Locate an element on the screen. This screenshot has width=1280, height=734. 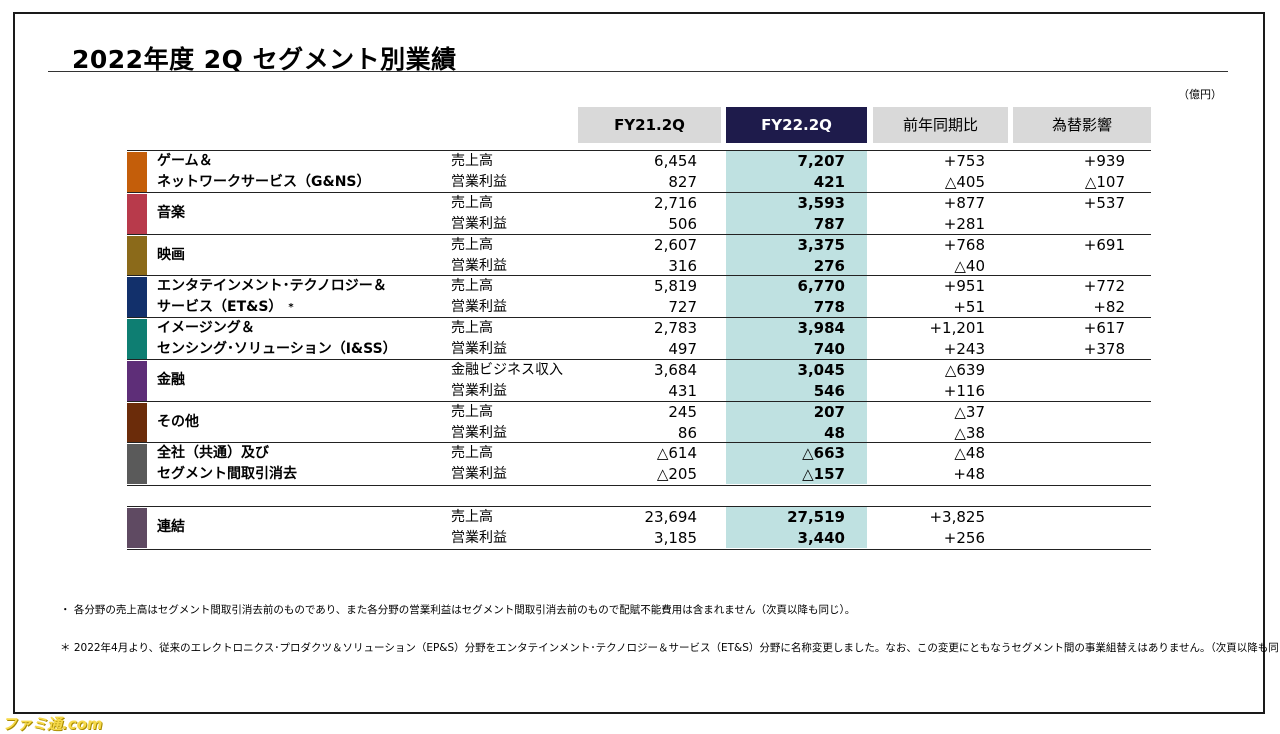
value-fy21: 316 is located at coordinates (682, 265).